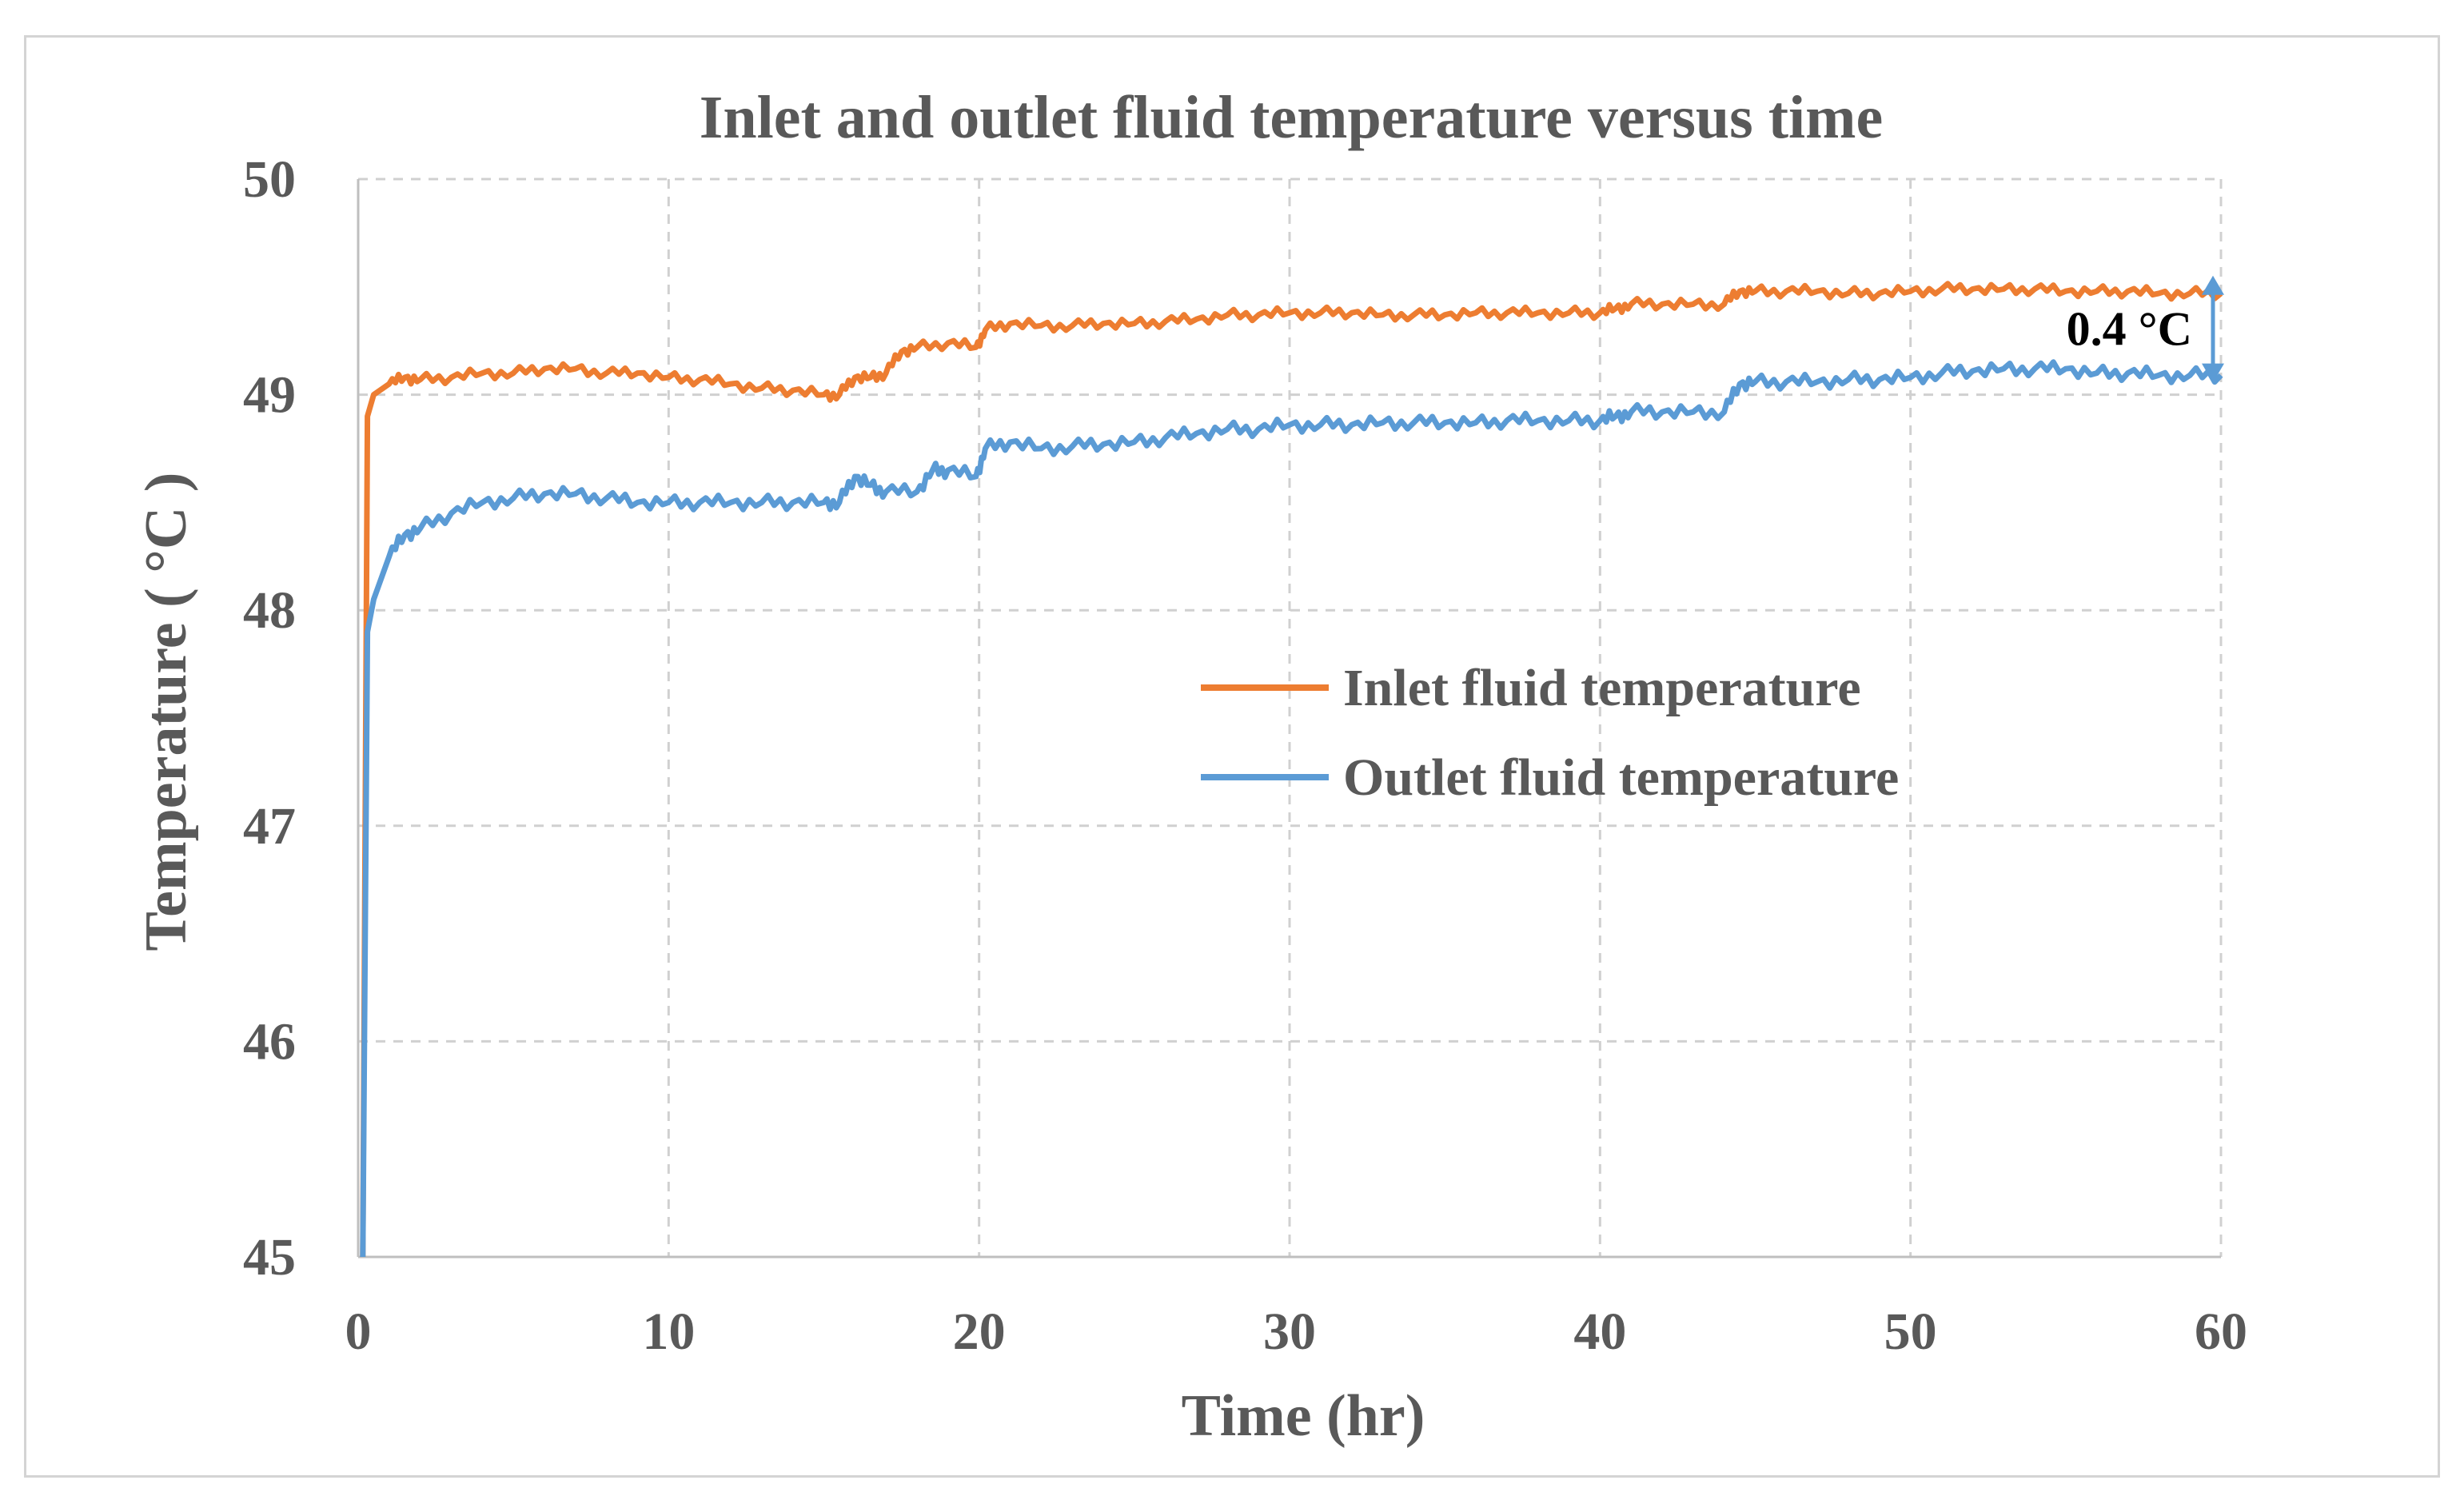 The image size is (2464, 1500). Describe the element at coordinates (1599, 1332) in the screenshot. I see `x-tick-label: 40` at that location.